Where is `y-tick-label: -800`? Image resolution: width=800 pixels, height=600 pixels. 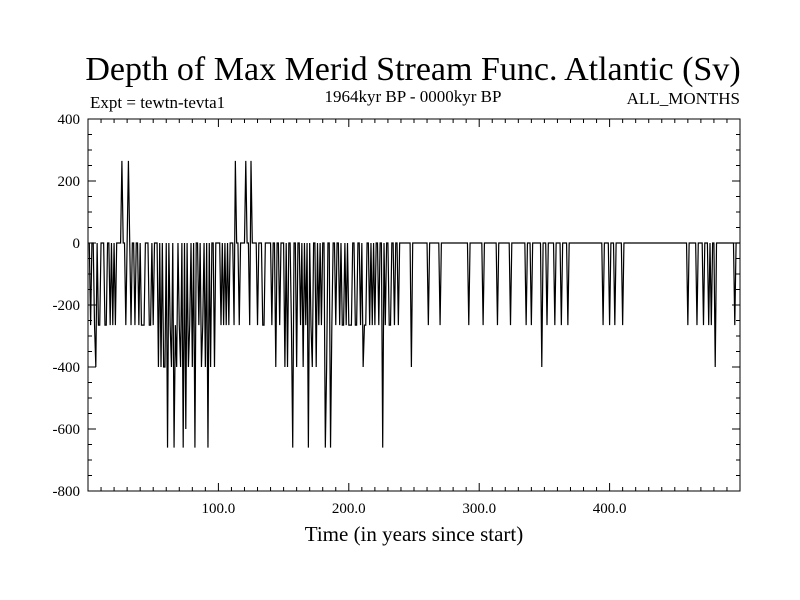
y-tick-label: -800 is located at coordinates (67, 492).